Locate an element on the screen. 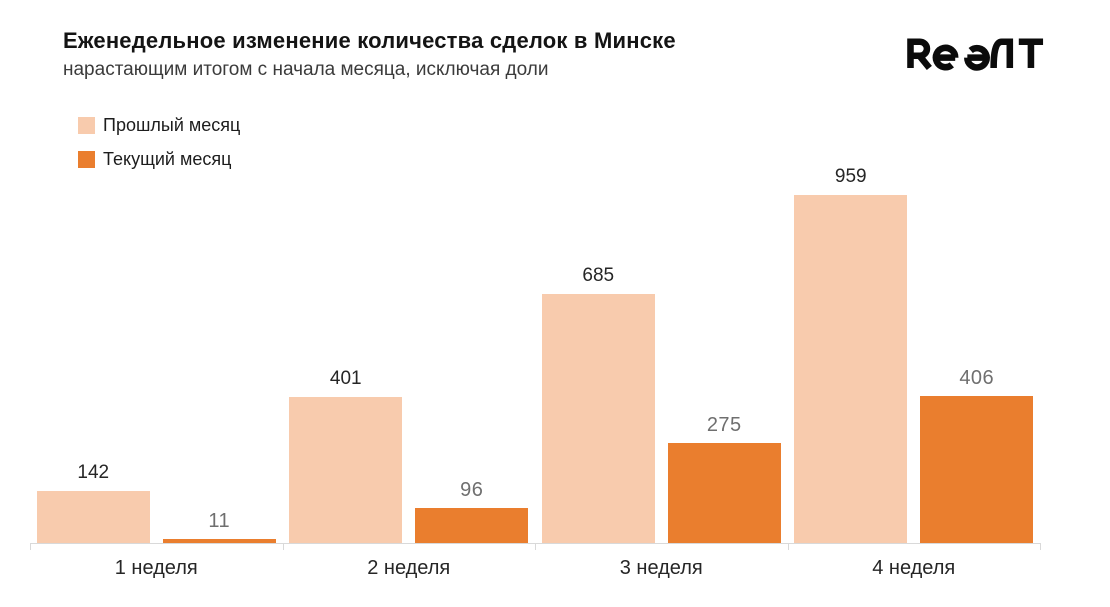  value-label-current-month-week-2: 96 is located at coordinates (472, 490).